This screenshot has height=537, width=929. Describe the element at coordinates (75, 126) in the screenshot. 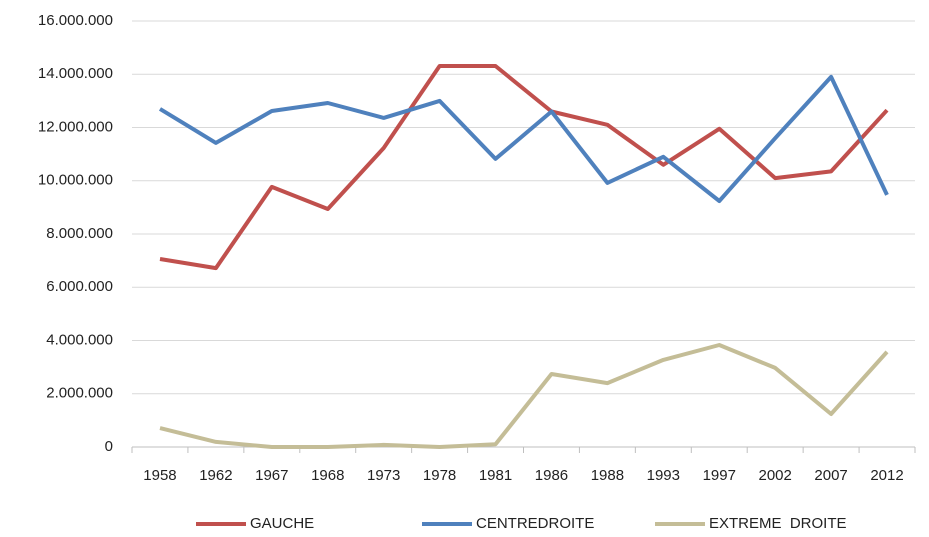

I see `y-tick-label: 12.000.000` at that location.